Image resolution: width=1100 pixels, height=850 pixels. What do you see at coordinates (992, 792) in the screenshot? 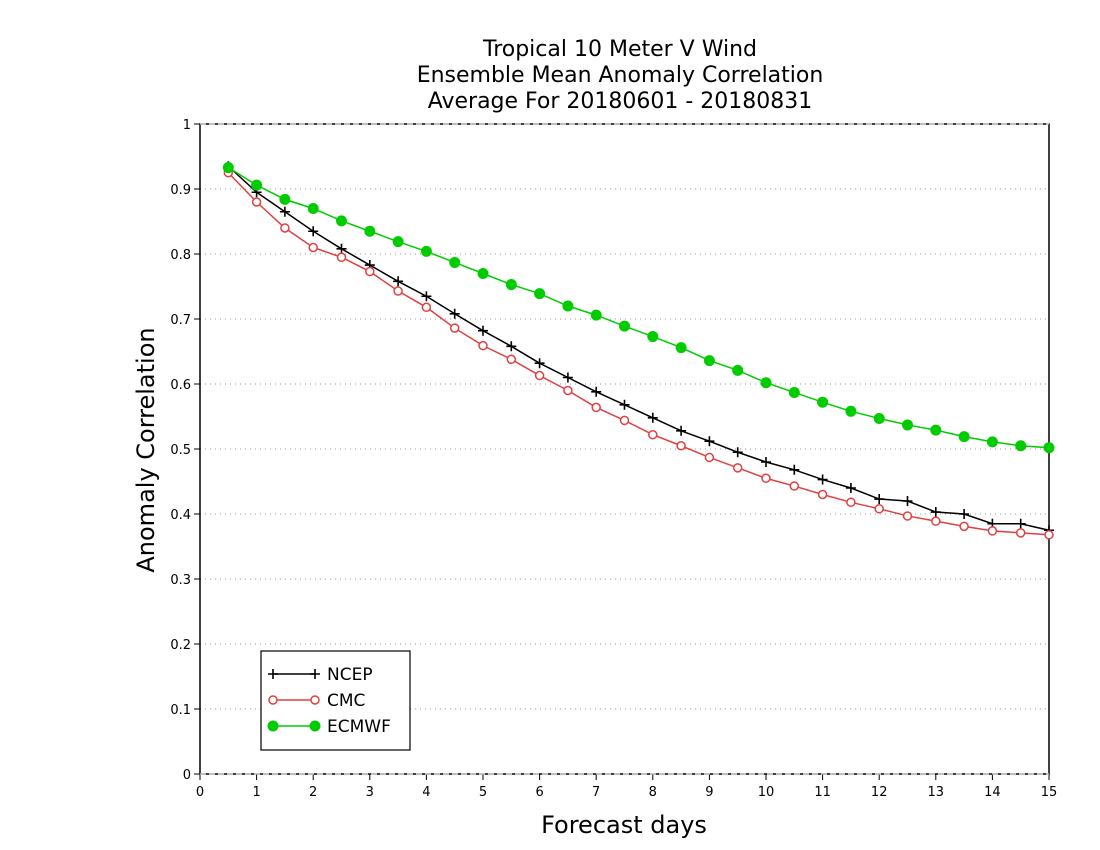
I see `x-tick-label: 14` at bounding box center [992, 792].